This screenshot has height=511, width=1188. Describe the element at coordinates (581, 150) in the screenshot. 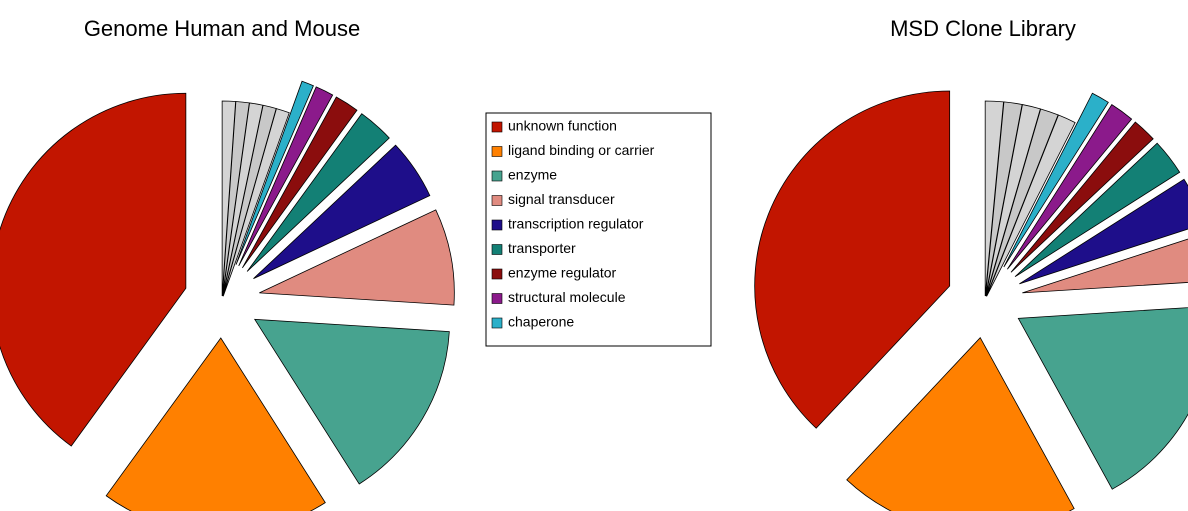

I see `legend-label: ligand binding or carrier` at that location.